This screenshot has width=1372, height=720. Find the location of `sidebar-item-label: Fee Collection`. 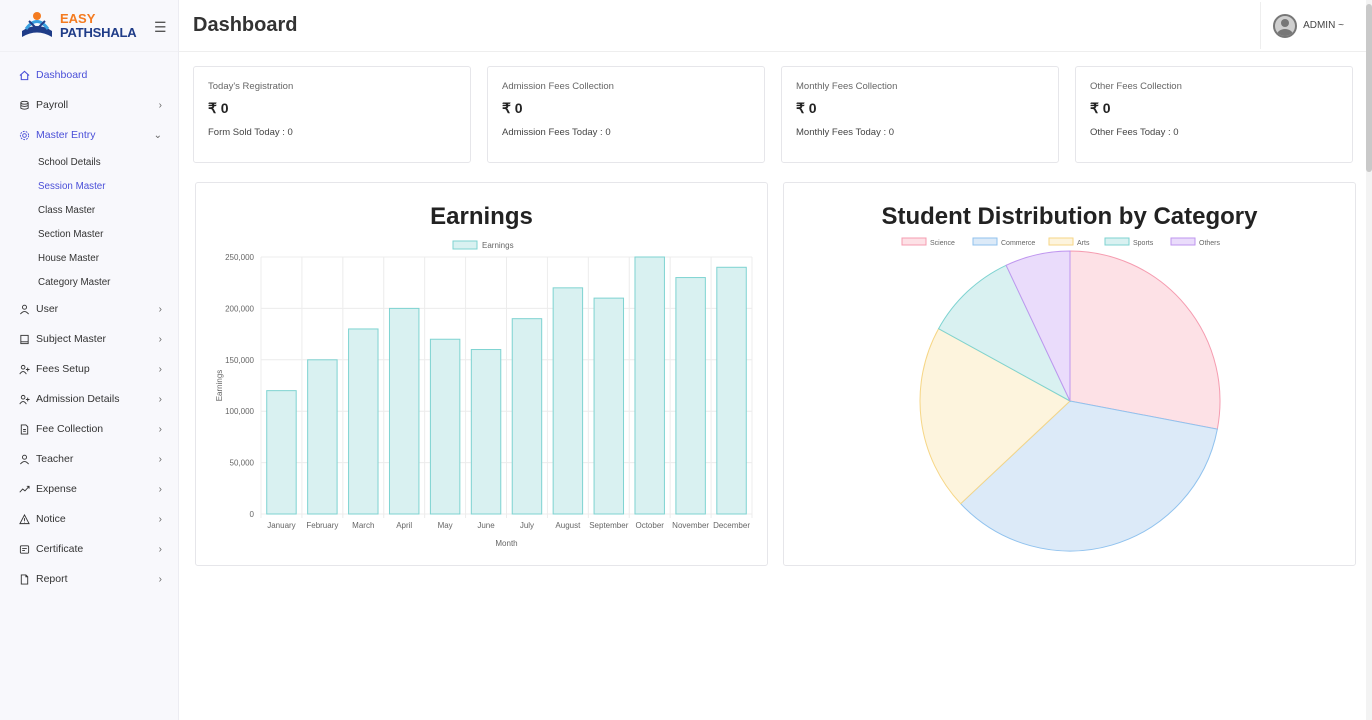

sidebar-item-label: Fee Collection is located at coordinates (70, 429).